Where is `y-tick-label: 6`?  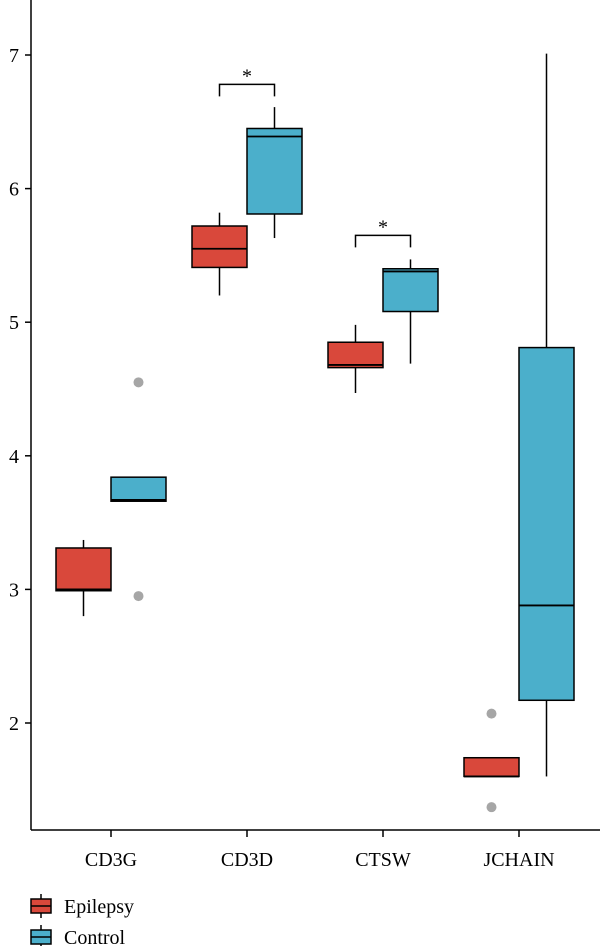 y-tick-label: 6 is located at coordinates (14, 190).